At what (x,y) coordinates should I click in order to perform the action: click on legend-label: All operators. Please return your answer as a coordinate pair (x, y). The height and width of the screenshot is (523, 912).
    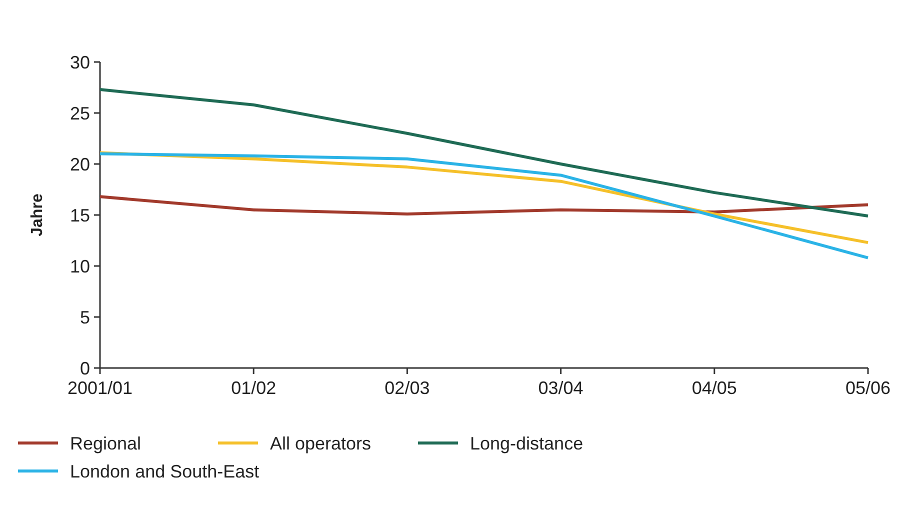
    Looking at the image, I should click on (321, 443).